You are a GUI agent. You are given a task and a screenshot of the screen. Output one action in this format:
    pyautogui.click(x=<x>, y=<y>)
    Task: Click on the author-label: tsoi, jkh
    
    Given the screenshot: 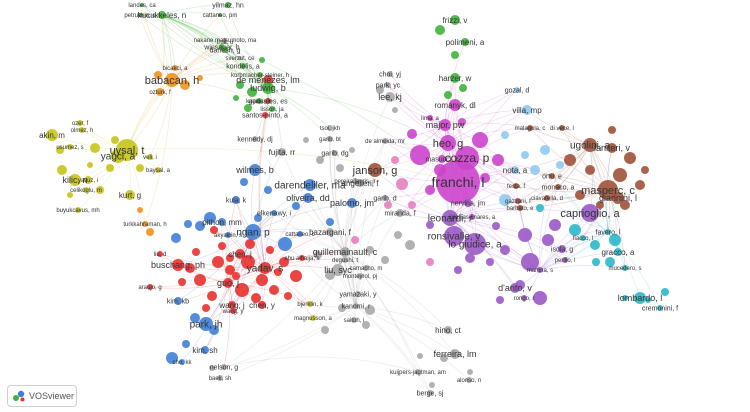 What is the action you would take?
    pyautogui.click(x=330, y=129)
    